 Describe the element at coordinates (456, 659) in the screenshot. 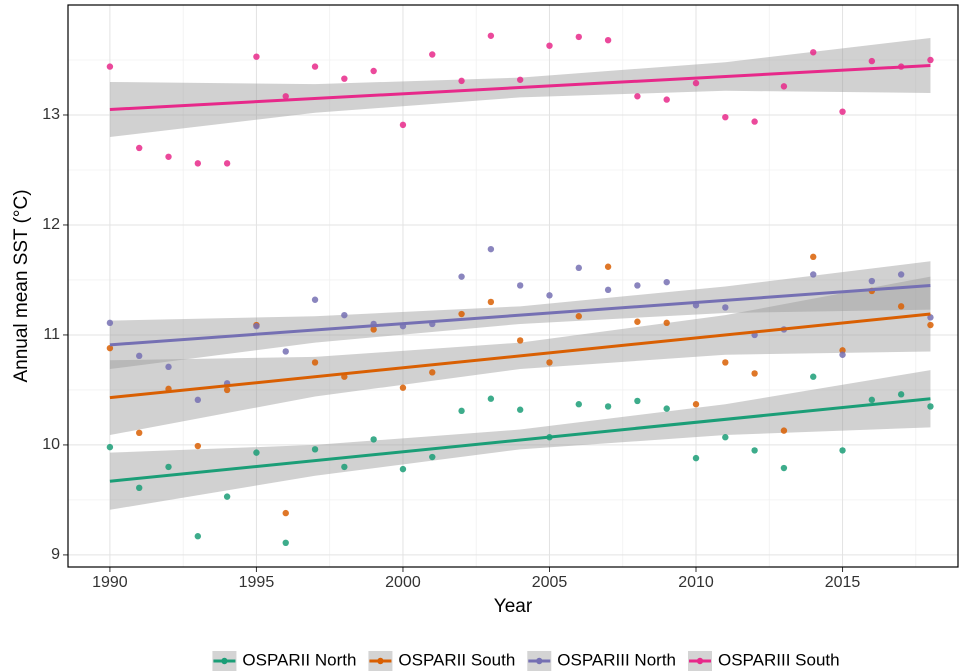

I see `legend-label: OSPARII South` at that location.